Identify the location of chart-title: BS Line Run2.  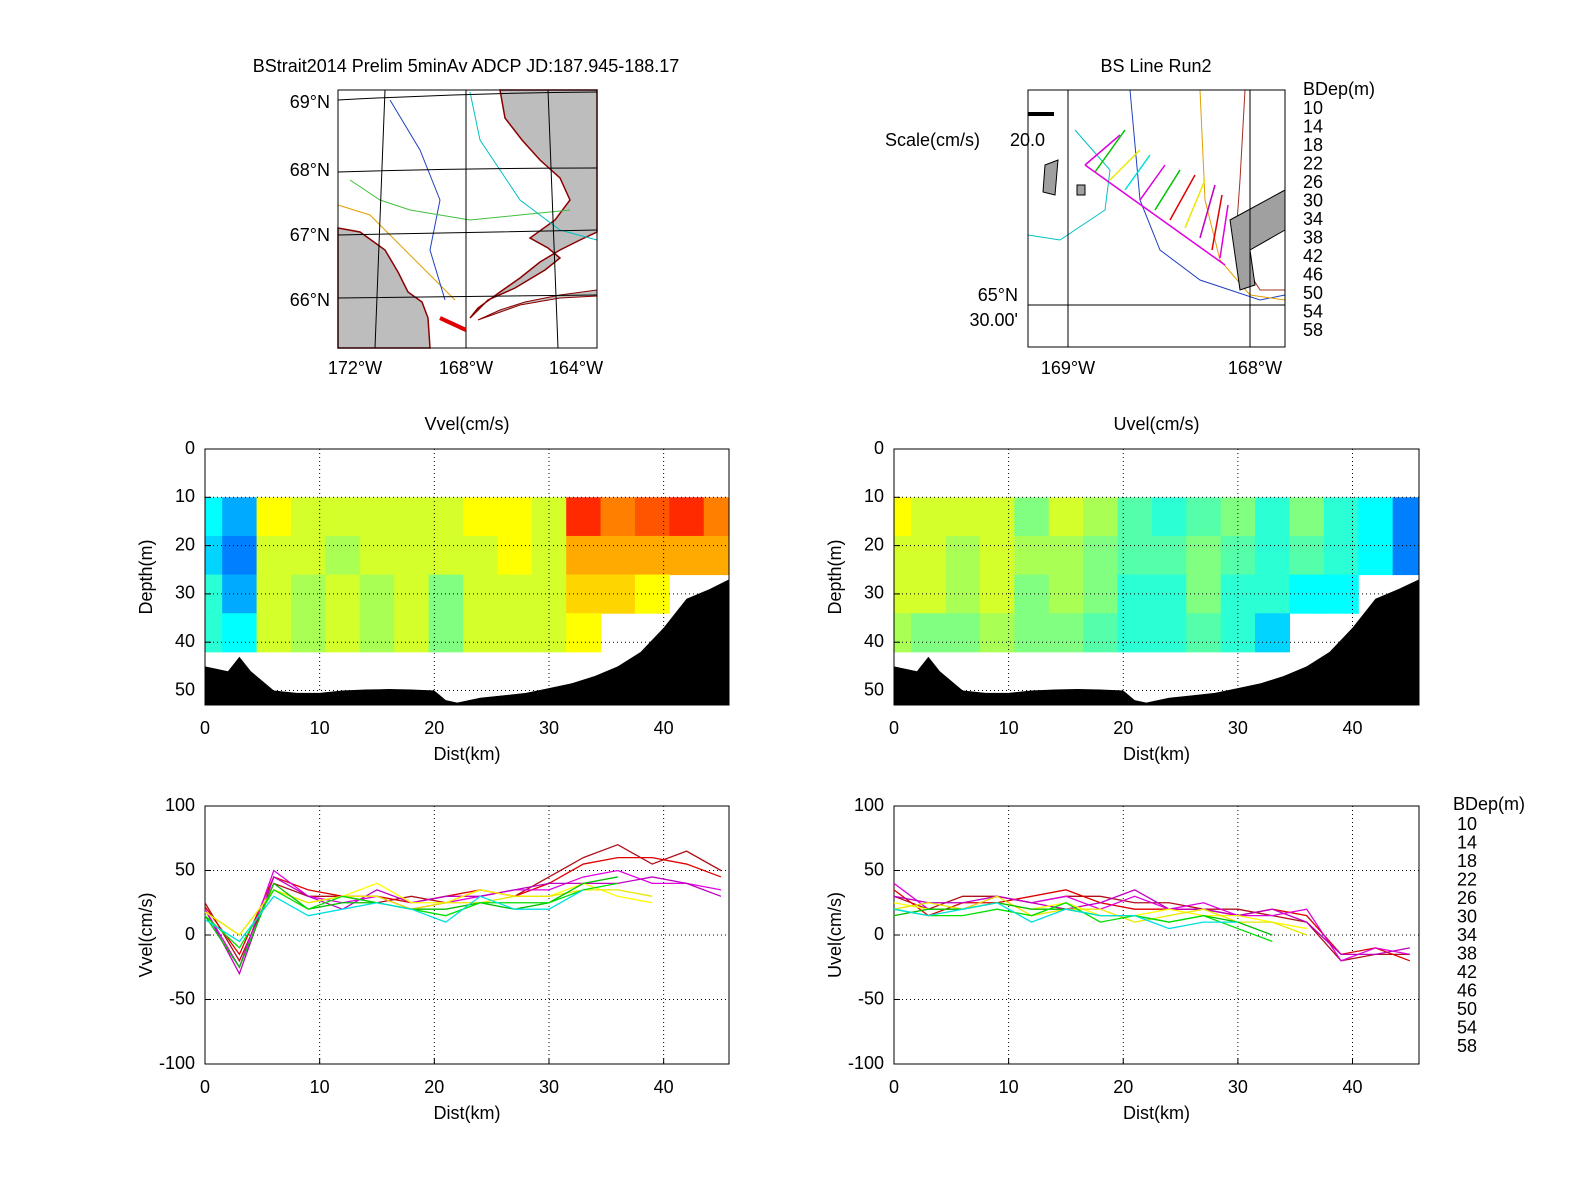
(1155, 66).